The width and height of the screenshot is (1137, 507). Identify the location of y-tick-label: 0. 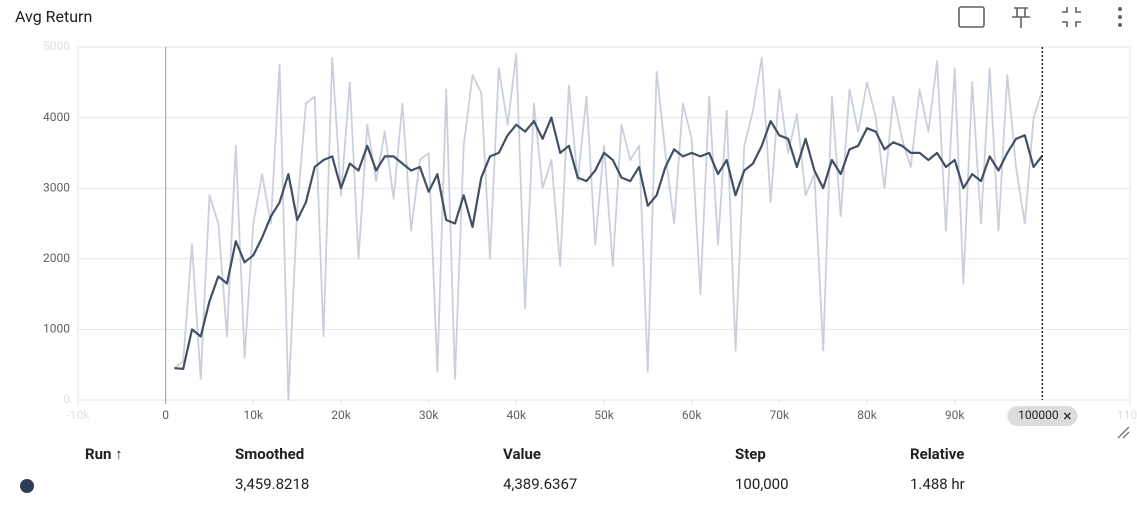
(66, 399).